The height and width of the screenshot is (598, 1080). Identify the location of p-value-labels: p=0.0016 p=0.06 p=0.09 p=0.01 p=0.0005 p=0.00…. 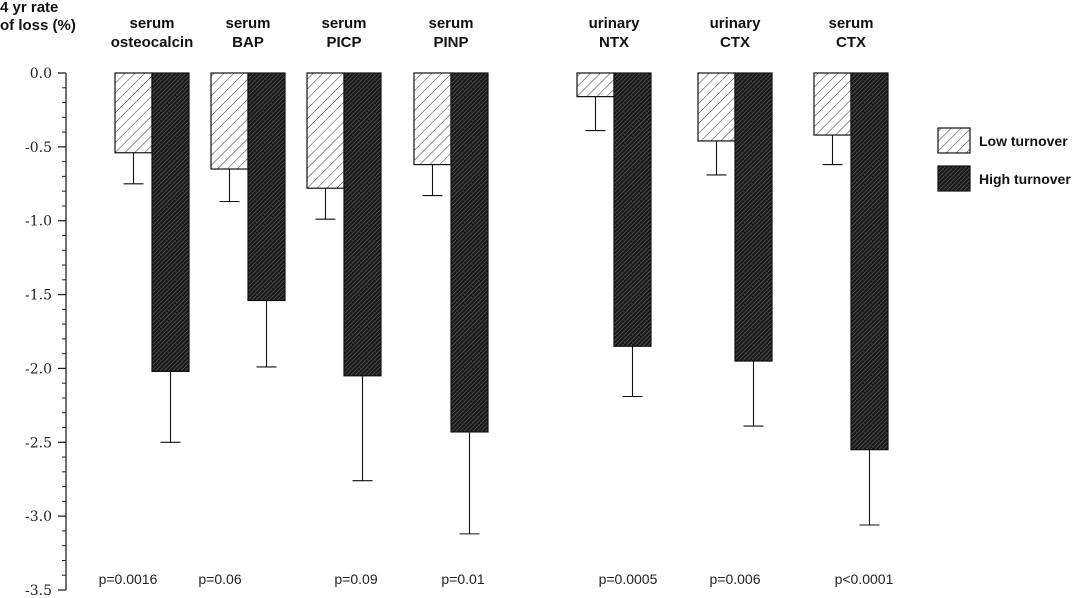
(496, 579).